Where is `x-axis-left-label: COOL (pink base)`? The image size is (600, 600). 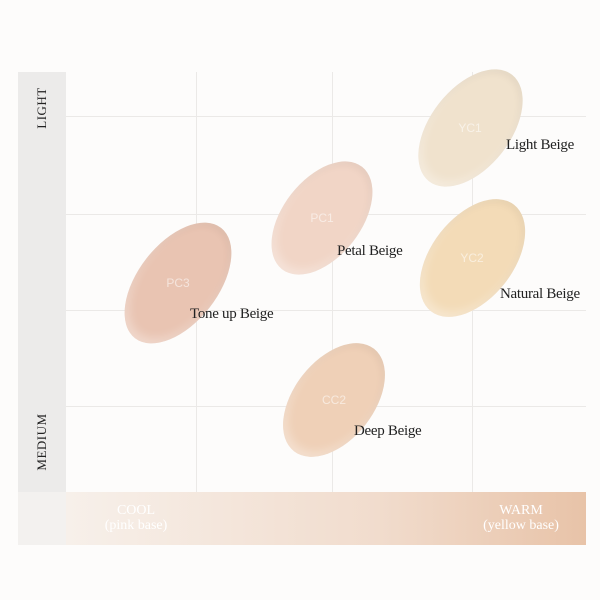 x-axis-left-label: COOL (pink base) is located at coordinates (136, 518).